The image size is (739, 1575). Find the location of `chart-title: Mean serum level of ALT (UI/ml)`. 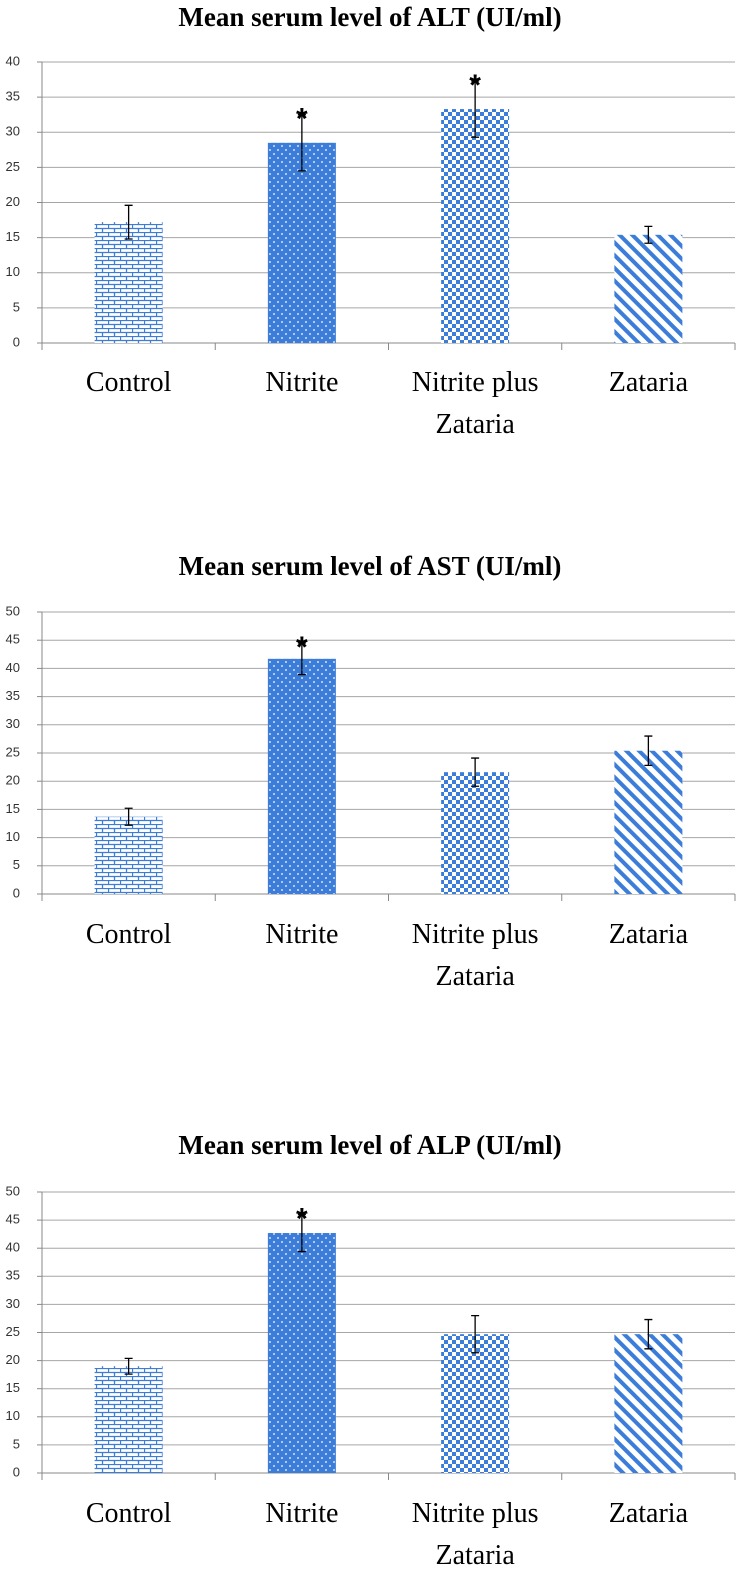

chart-title: Mean serum level of ALT (UI/ml) is located at coordinates (369, 17).